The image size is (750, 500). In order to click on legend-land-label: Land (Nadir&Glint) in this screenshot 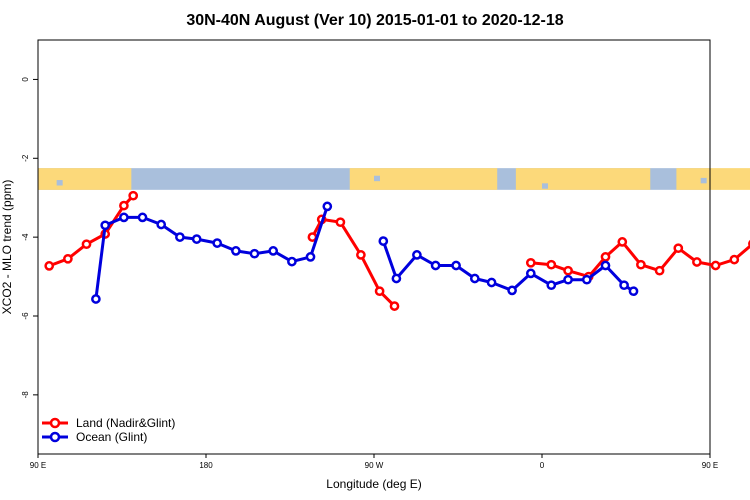, I will do `click(125, 423)`.